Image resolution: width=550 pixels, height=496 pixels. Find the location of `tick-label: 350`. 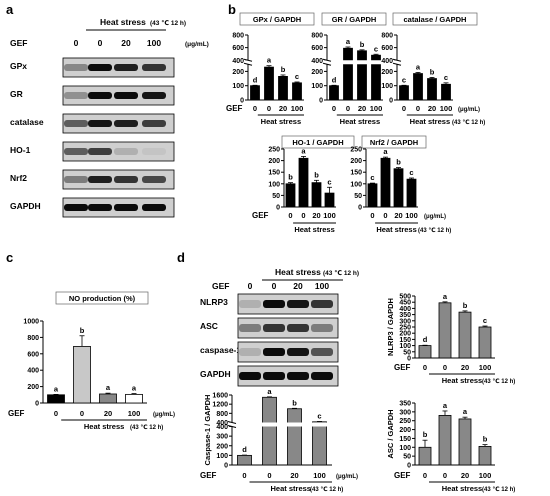

tick-label: 350 is located at coordinates (405, 404).